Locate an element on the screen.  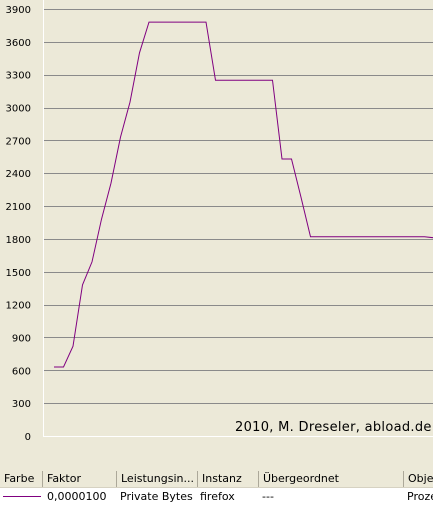
cell-parent: --- is located at coordinates (268, 496).